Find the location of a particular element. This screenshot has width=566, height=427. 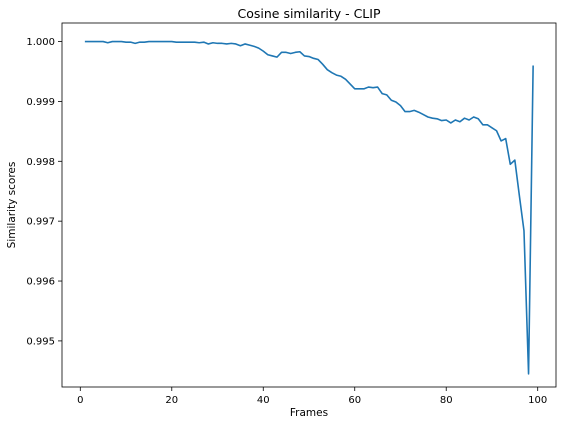

y-axis-ticks: 0.995 0.996 0.997 0.998 0.999 1.000 is located at coordinates (44, 192).